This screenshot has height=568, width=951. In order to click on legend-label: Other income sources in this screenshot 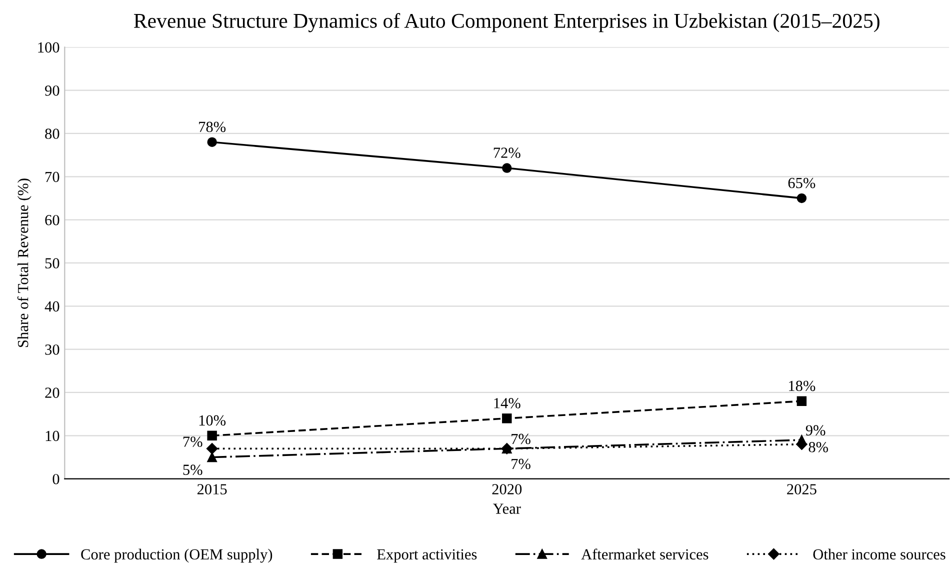, I will do `click(879, 554)`.